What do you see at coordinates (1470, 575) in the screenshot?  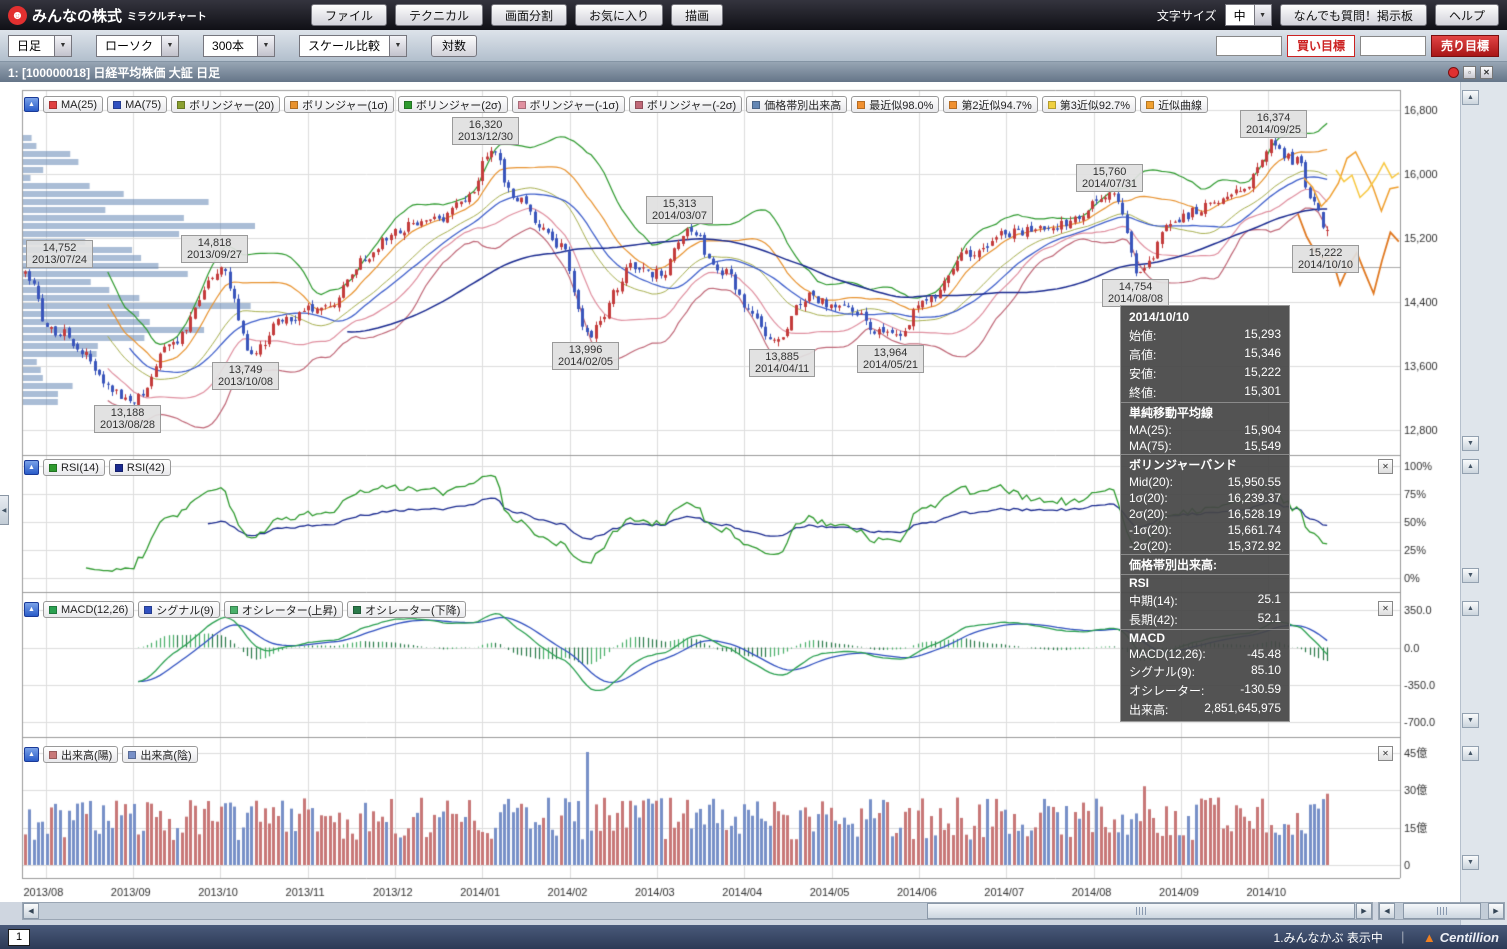 I see `rsi-panel-scroll-down-icon: ▼` at bounding box center [1470, 575].